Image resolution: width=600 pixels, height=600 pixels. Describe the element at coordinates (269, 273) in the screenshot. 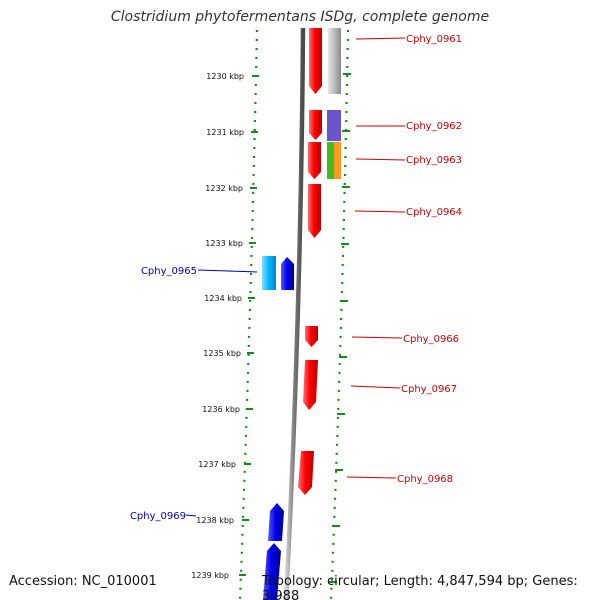

I see `gene-box-cphy-0965-light` at that location.